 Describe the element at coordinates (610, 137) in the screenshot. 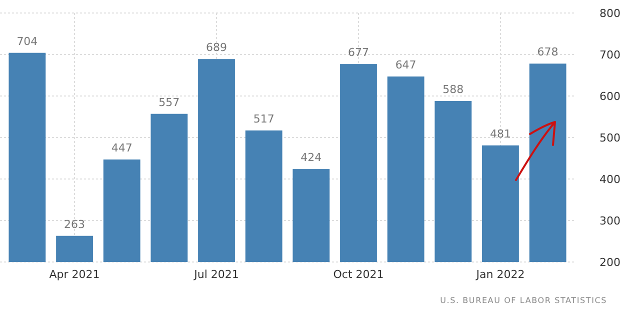

I see `y-tick-label: 500` at that location.